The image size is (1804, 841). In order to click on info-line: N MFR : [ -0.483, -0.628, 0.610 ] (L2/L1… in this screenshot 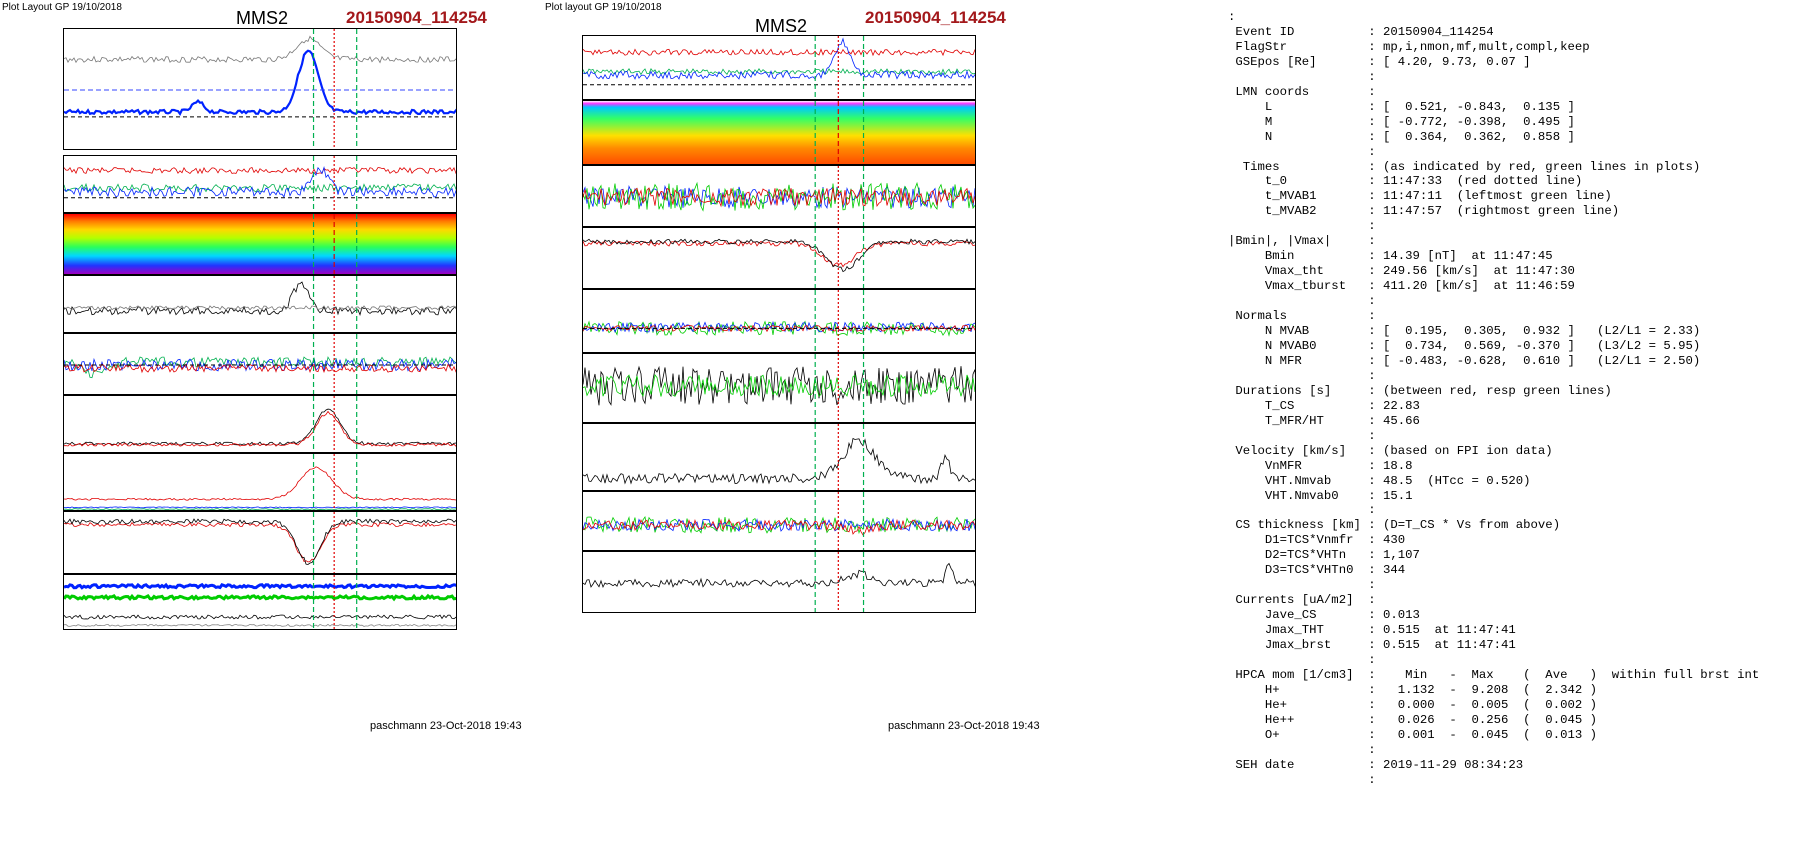, I will do `click(1464, 360)`.